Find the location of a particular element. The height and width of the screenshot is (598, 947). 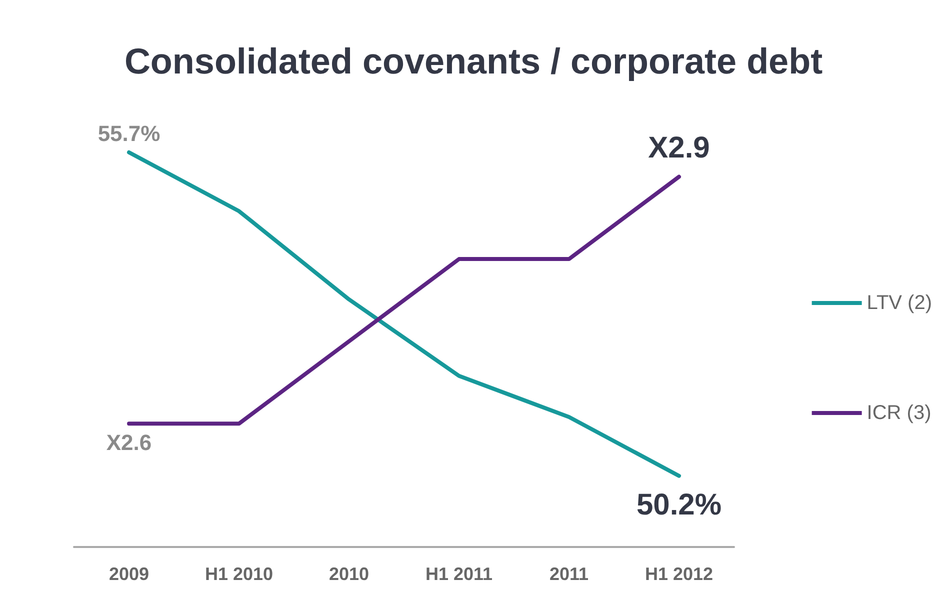

x-tick-label: H1 2011 is located at coordinates (459, 574).